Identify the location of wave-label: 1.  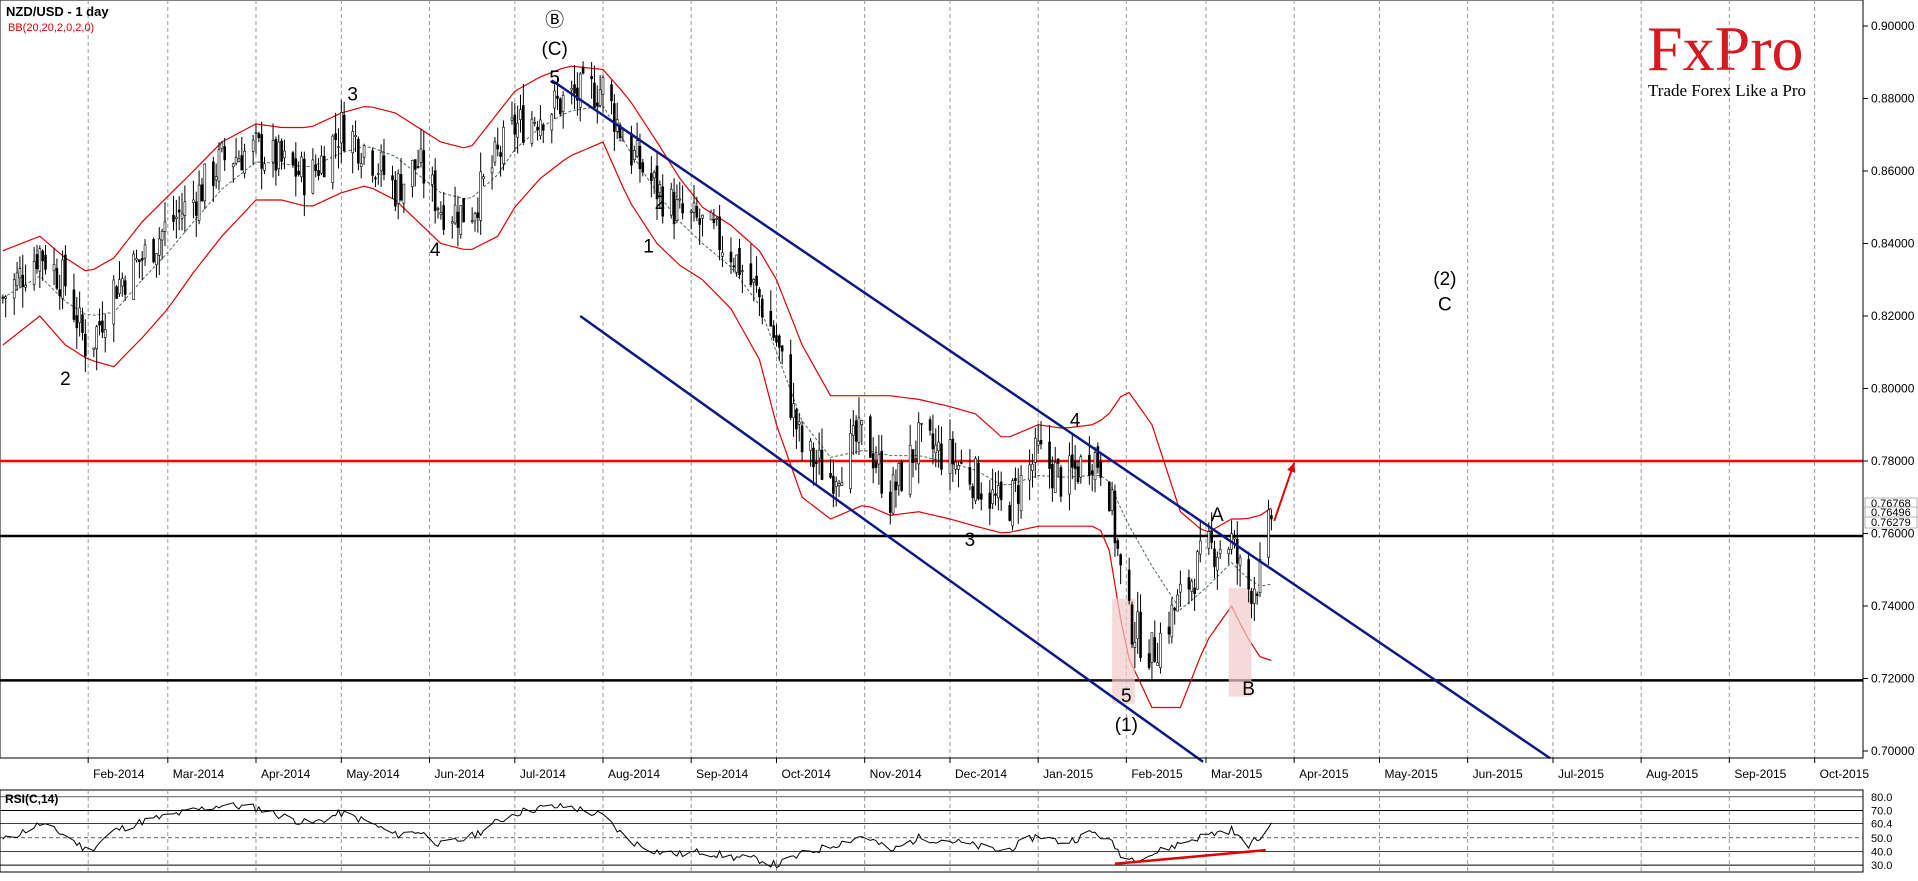
(648, 247).